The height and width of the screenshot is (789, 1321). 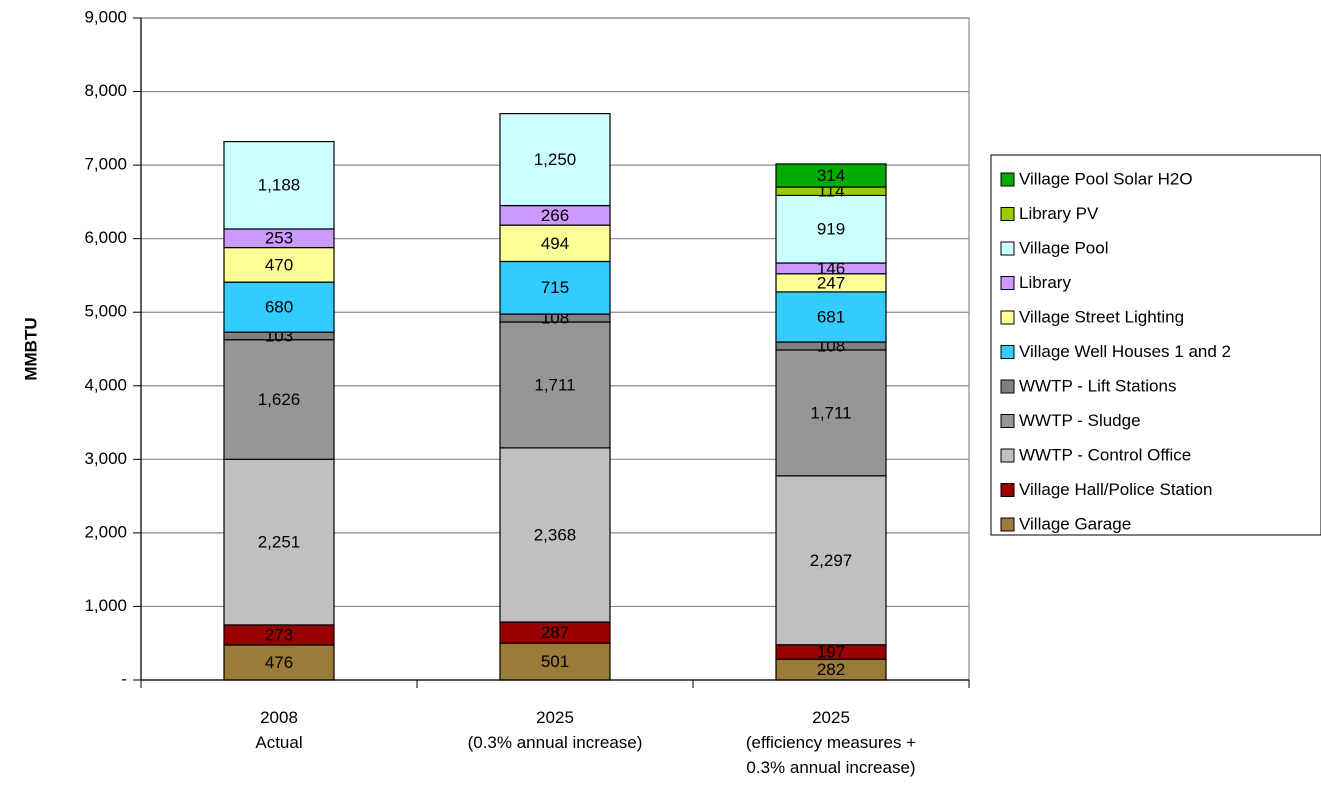 I want to click on data-label: 680, so click(x=279, y=307).